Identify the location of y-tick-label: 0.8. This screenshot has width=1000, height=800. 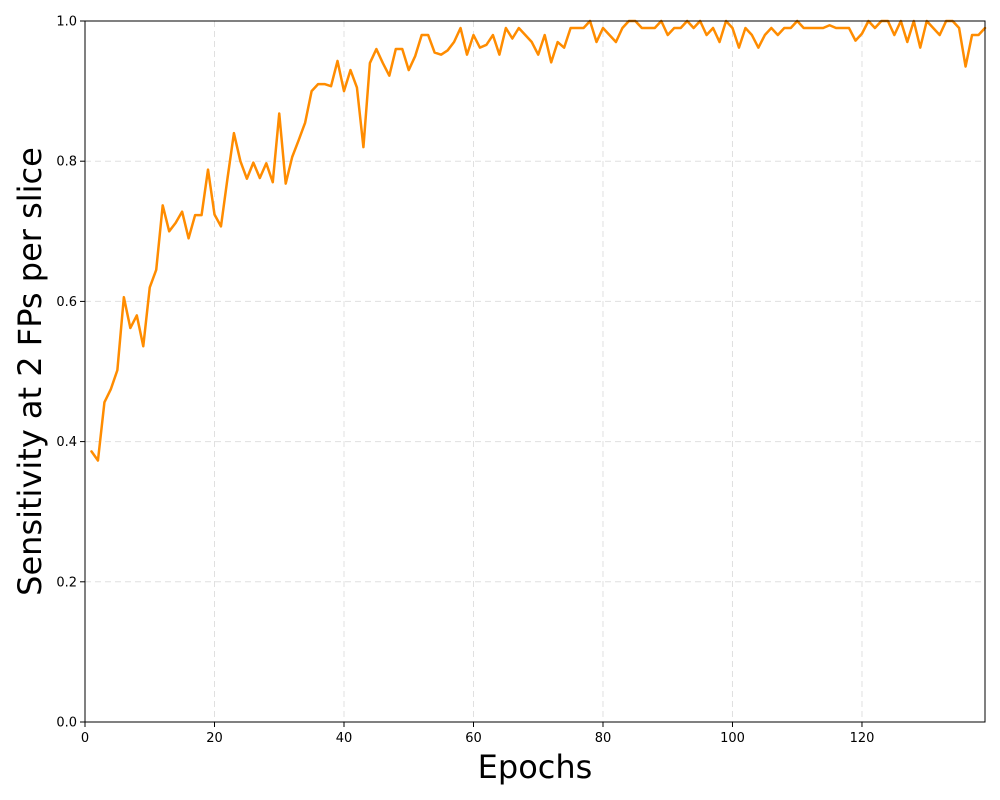
(66, 162).